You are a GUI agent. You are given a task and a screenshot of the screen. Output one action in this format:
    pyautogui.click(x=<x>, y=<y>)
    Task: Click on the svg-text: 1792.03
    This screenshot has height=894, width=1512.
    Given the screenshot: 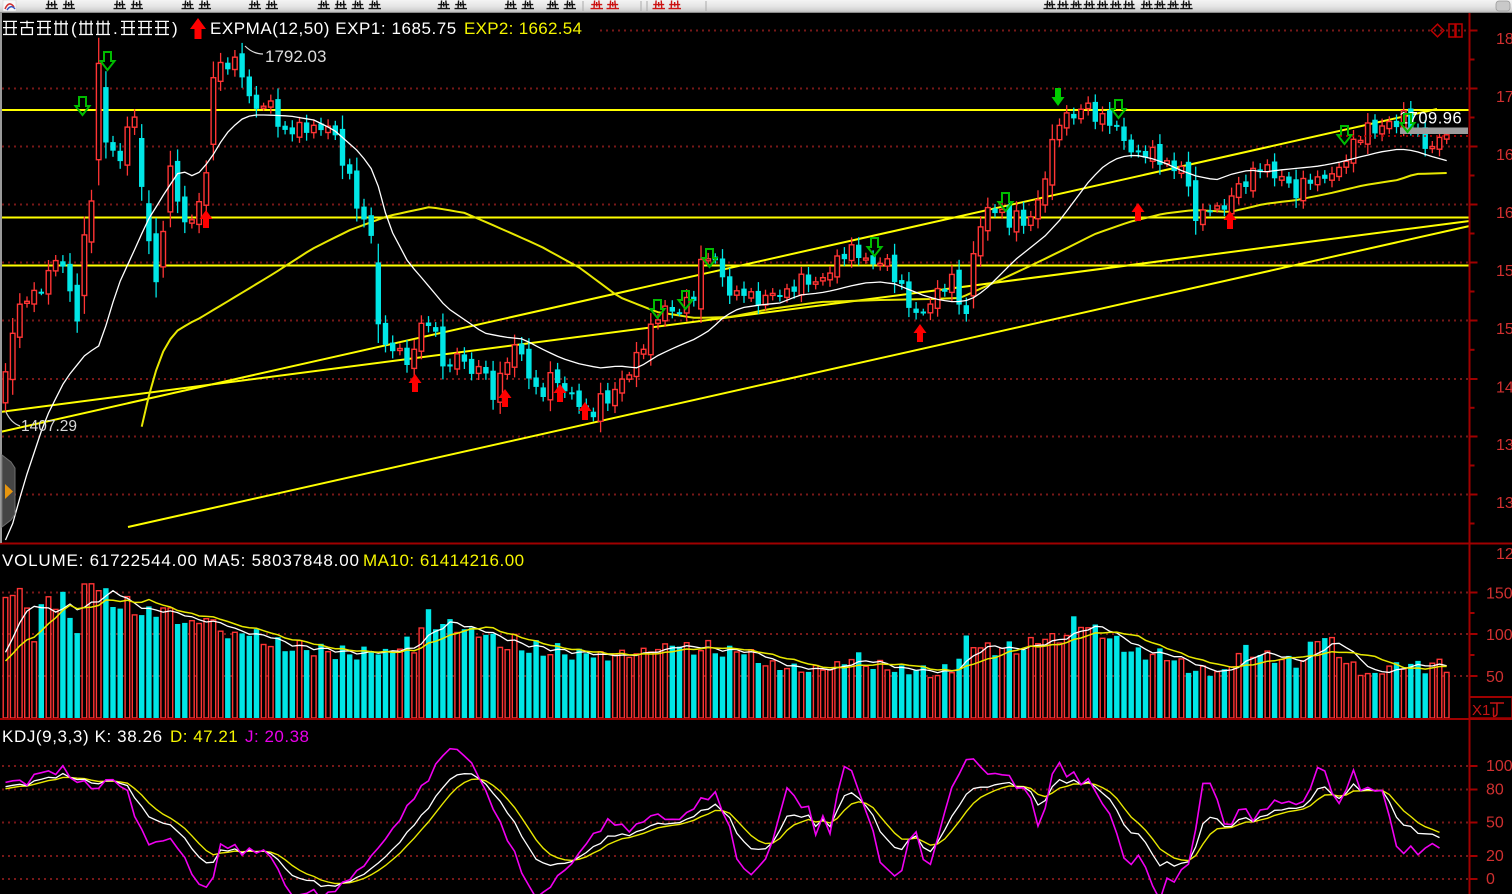 What is the action you would take?
    pyautogui.click(x=295, y=56)
    